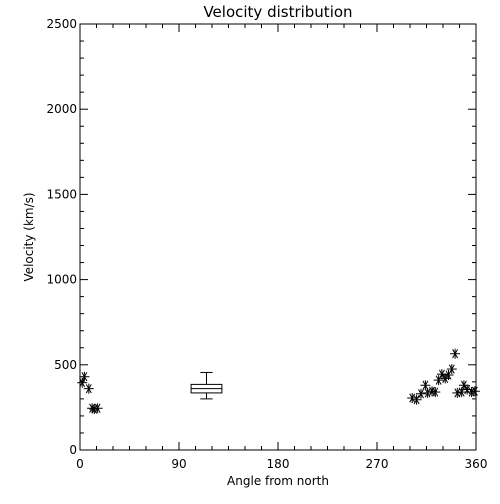 The width and height of the screenshot is (500, 504). Describe the element at coordinates (178, 464) in the screenshot. I see `x-tick-label: 90` at that location.